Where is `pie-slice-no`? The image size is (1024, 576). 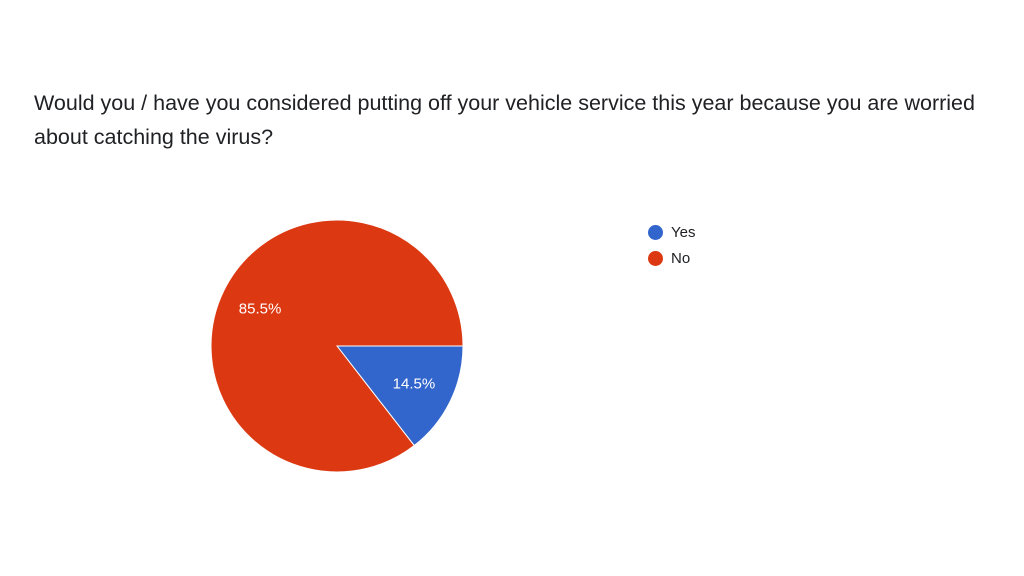 pie-slice-no is located at coordinates (337, 346).